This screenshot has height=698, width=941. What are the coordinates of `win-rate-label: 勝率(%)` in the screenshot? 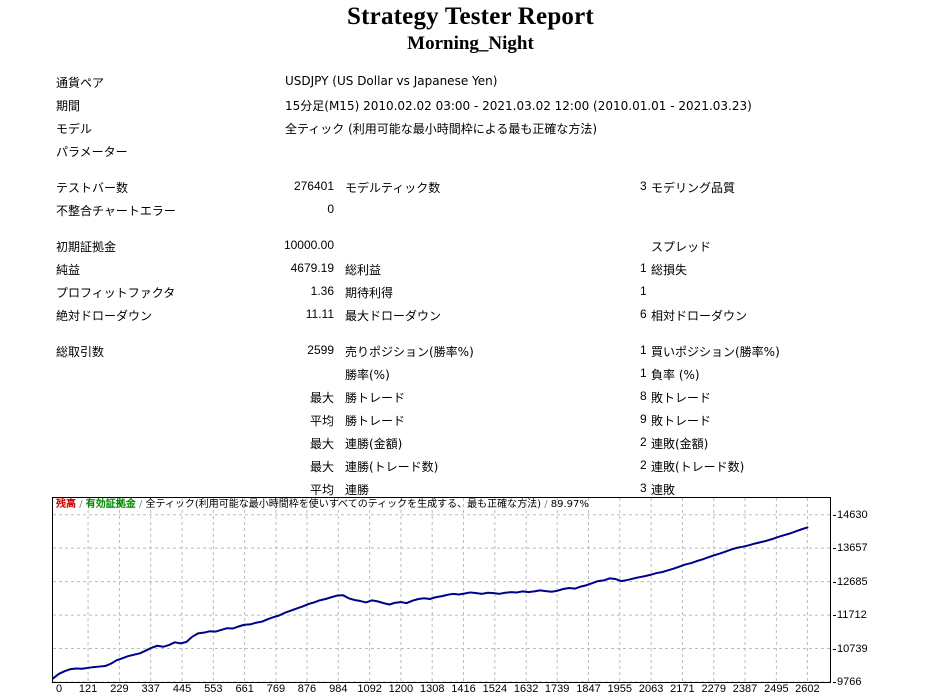 It's located at (367, 375).